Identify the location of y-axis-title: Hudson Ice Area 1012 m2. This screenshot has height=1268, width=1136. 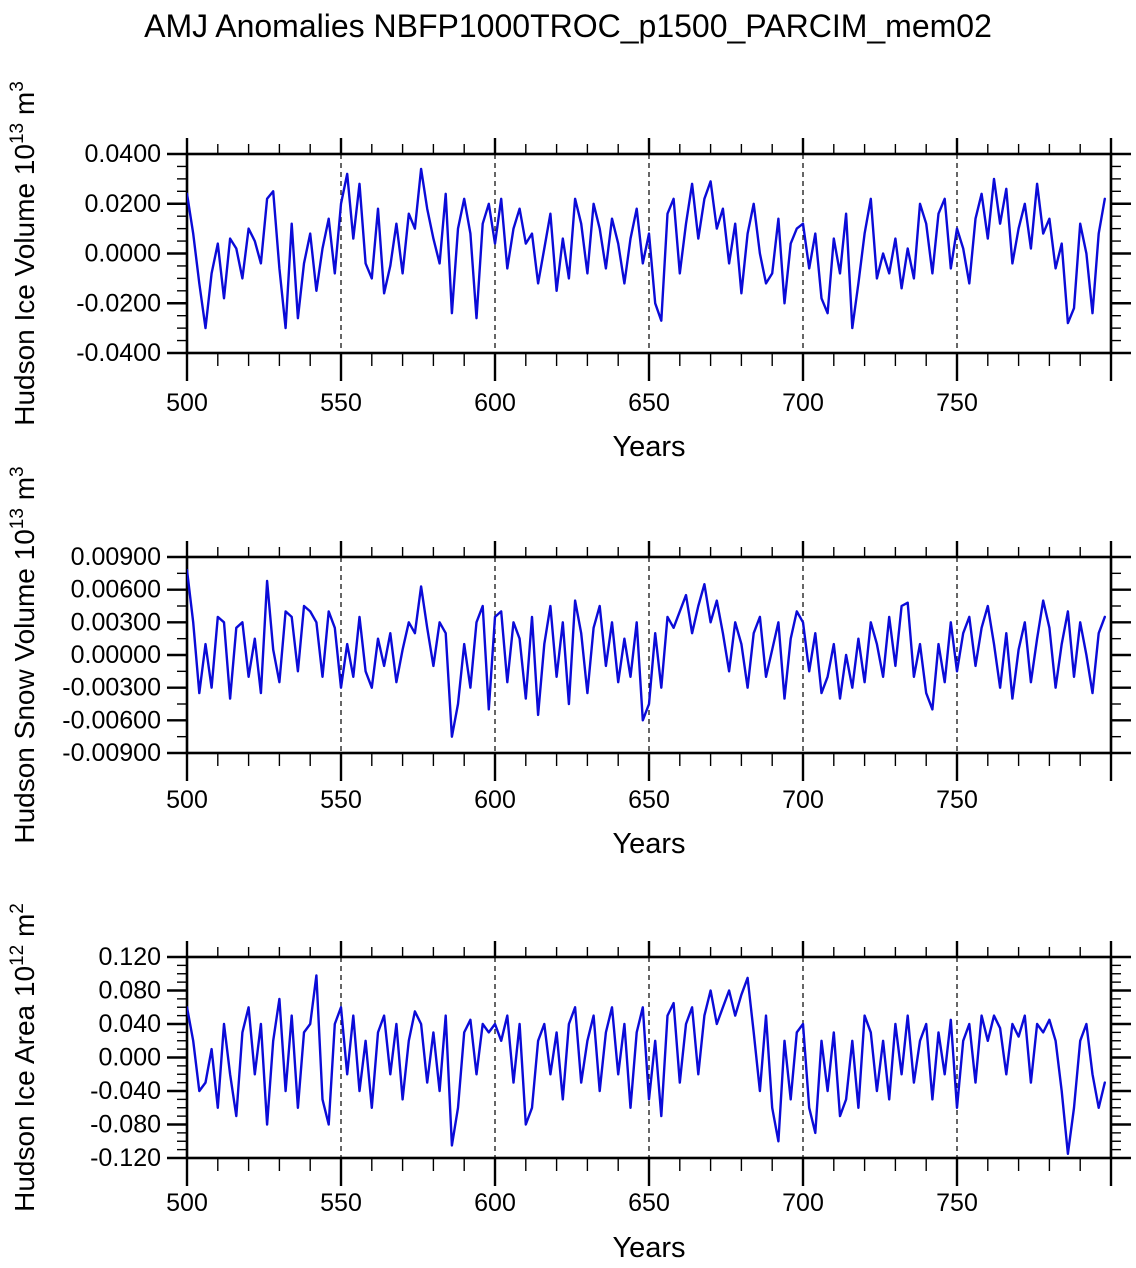
(23, 1057).